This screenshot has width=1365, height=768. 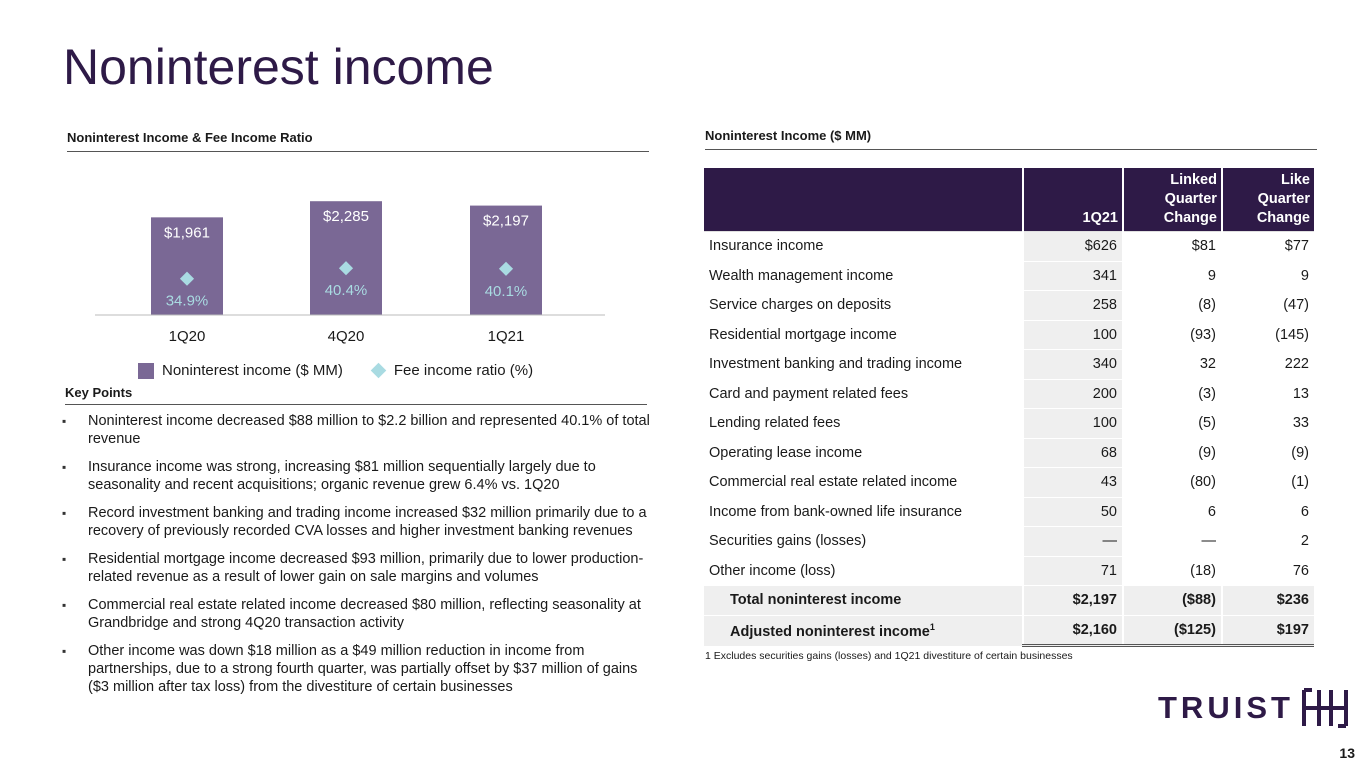 I want to click on cell-linked-quarter-text: (80), so click(x=1203, y=482).